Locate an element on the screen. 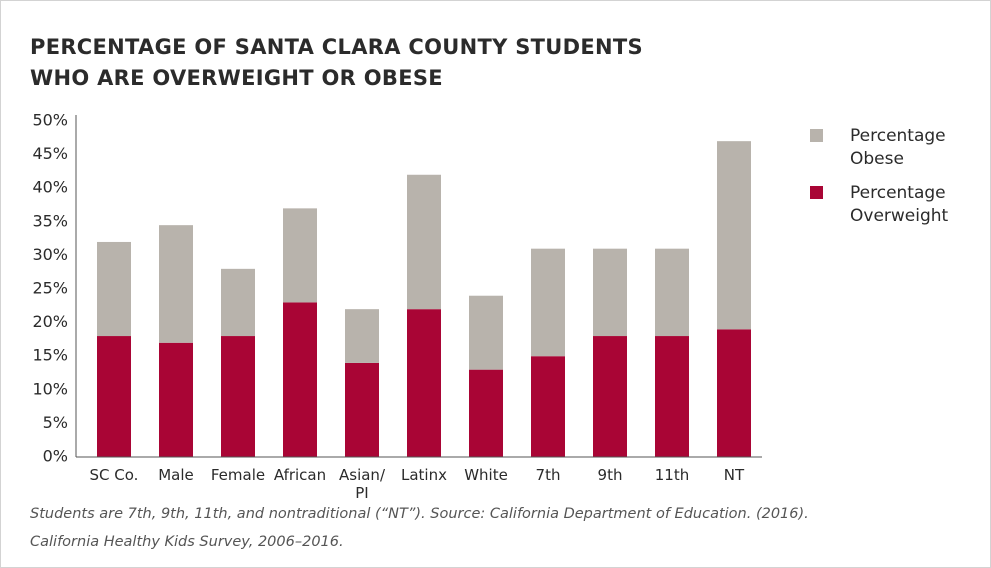  x-tick-label: Asian/ PI is located at coordinates (362, 484).